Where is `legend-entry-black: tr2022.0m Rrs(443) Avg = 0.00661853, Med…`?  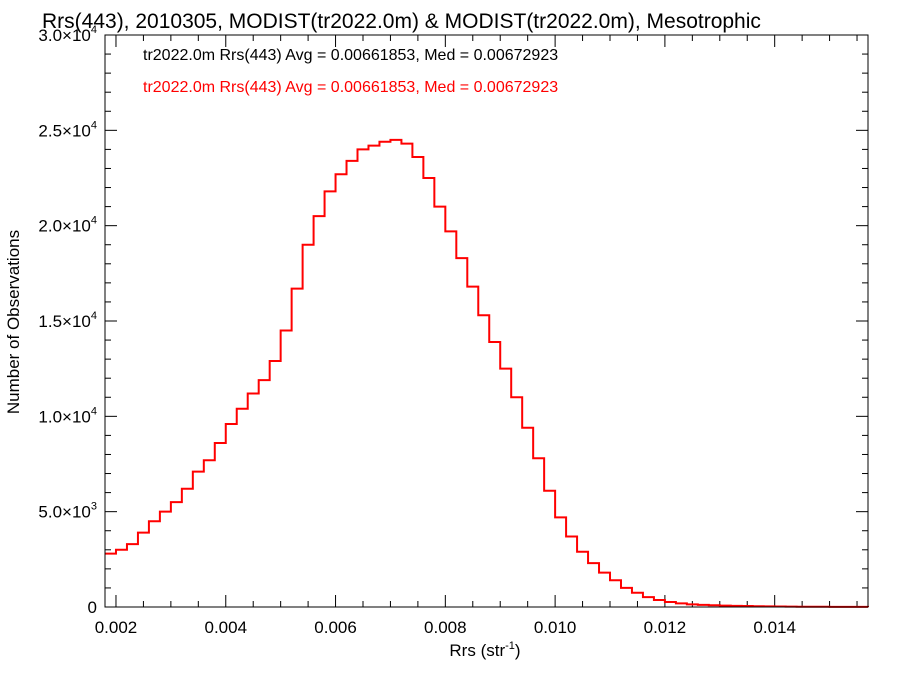
legend-entry-black: tr2022.0m Rrs(443) Avg = 0.00661853, Med… is located at coordinates (350, 55).